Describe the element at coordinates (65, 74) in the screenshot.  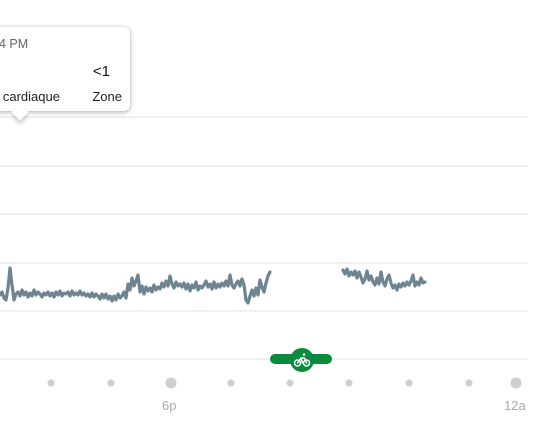
I see `tooltip: 34 PM <1 e cardiaque Zone` at that location.